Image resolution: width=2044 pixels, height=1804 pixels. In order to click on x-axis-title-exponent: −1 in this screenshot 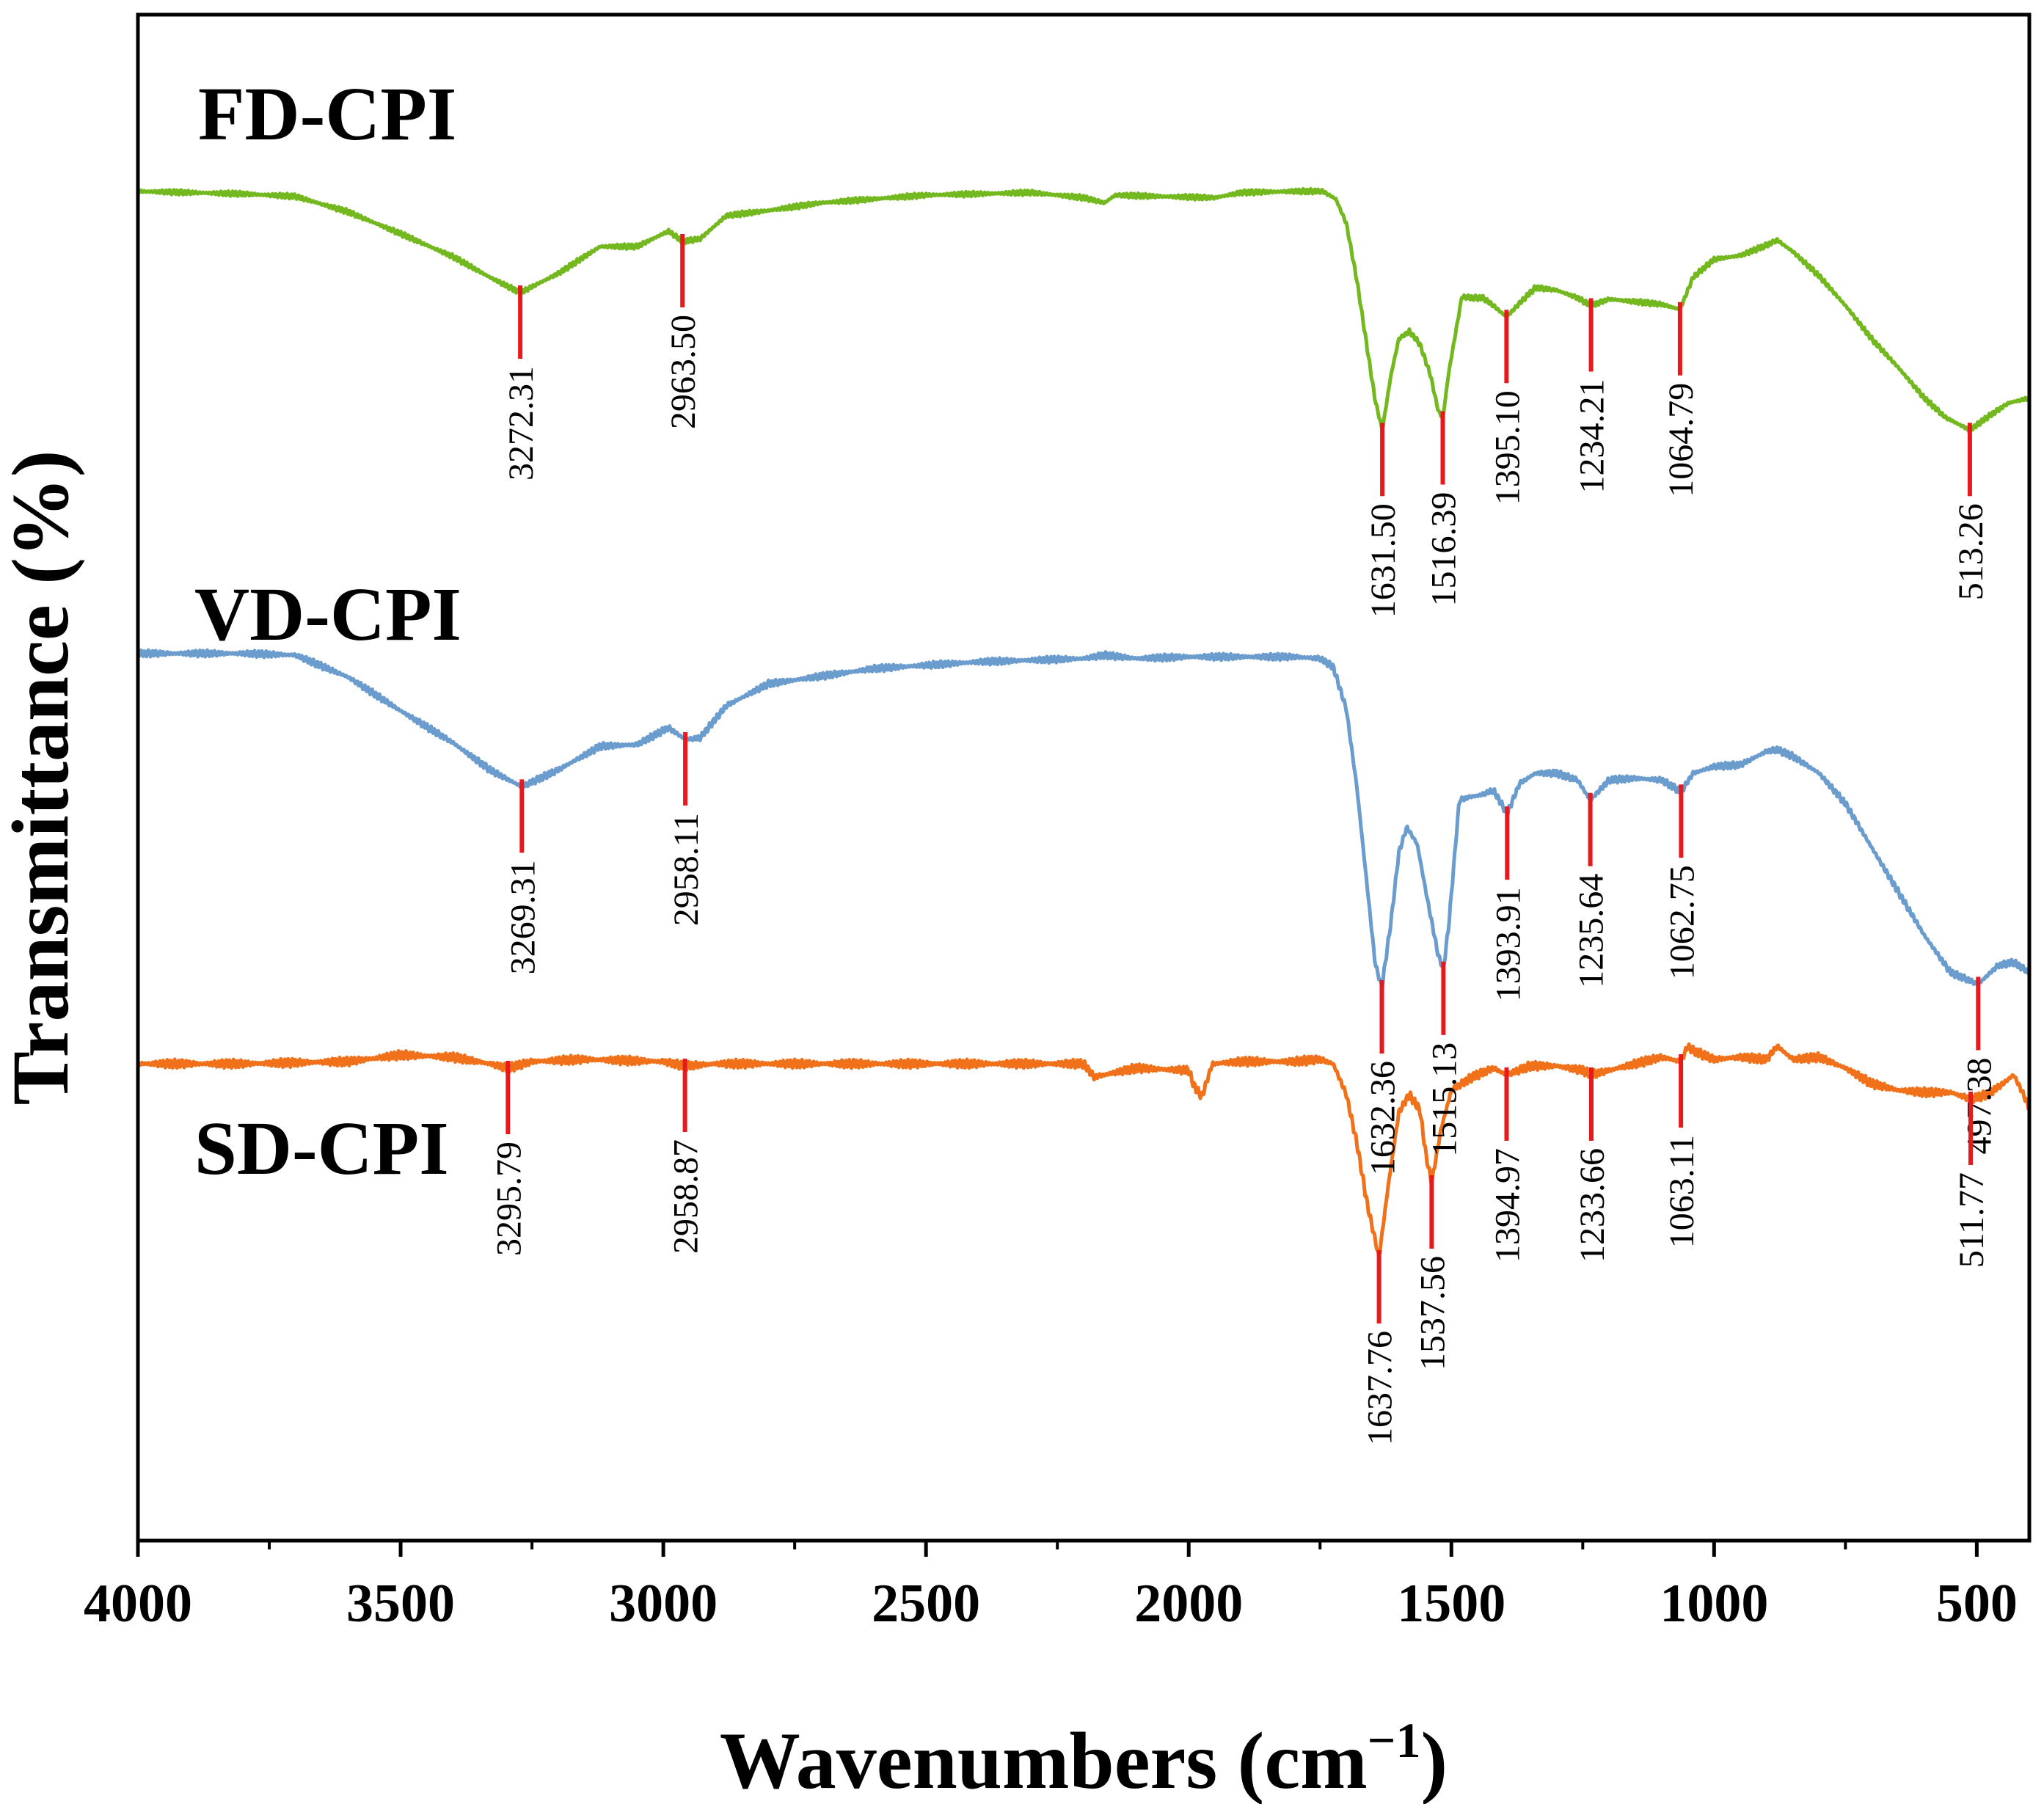, I will do `click(1394, 1740)`.